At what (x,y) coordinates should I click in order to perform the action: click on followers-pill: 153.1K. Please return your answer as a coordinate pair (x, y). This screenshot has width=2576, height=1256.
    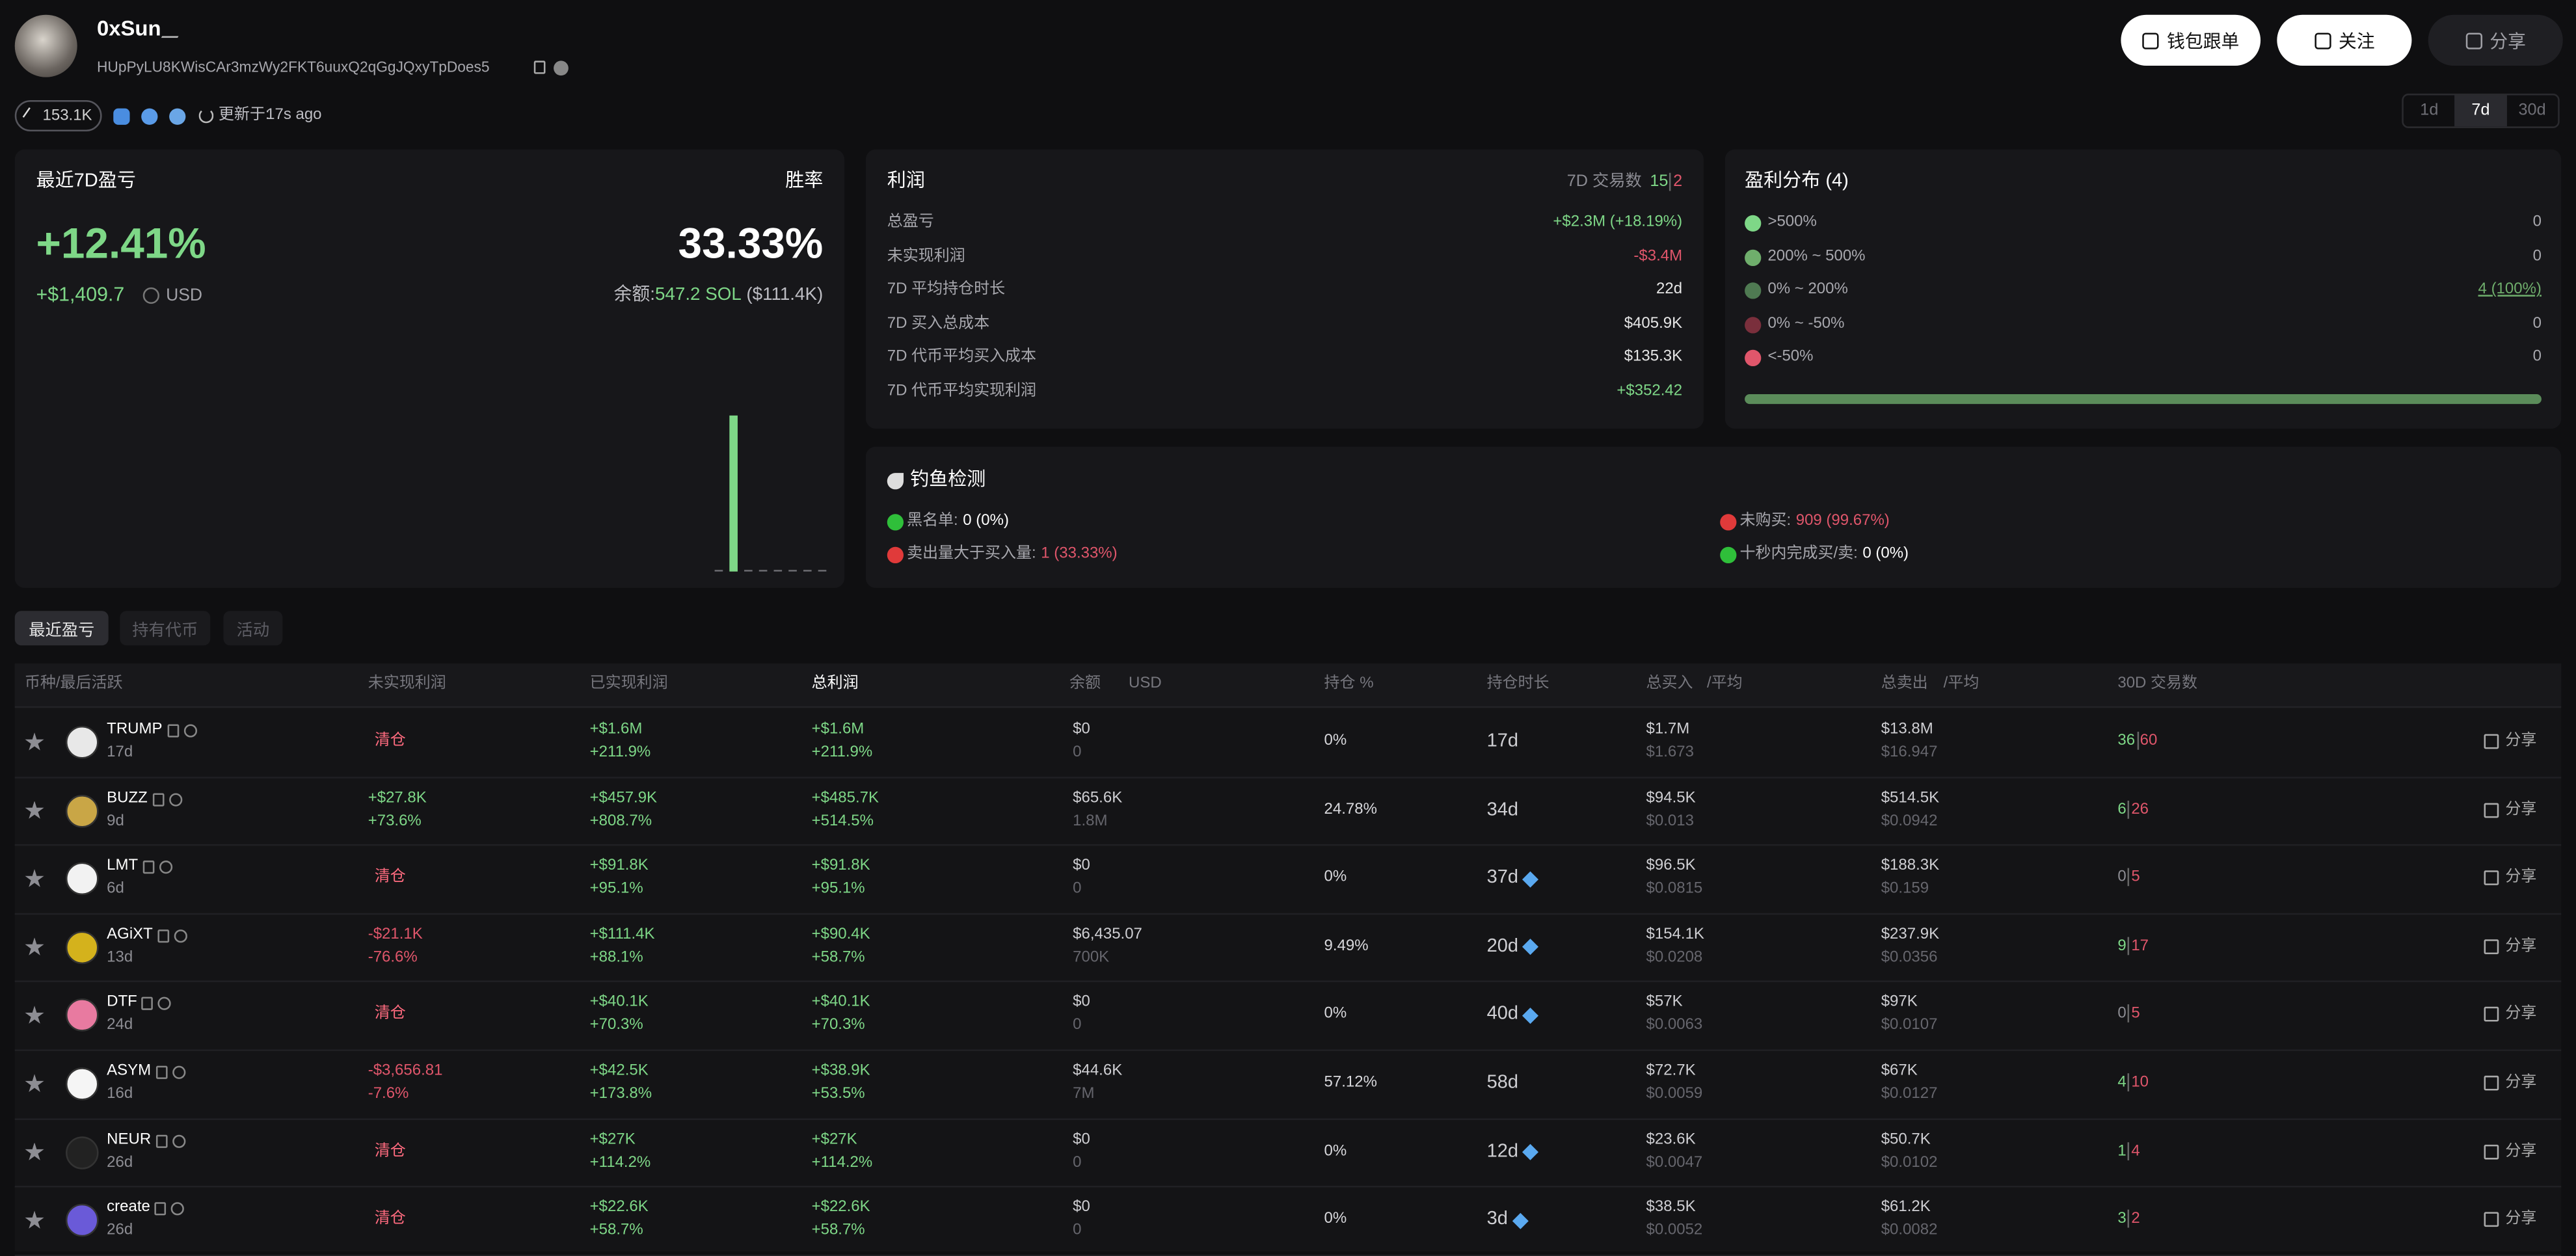
    Looking at the image, I should click on (58, 116).